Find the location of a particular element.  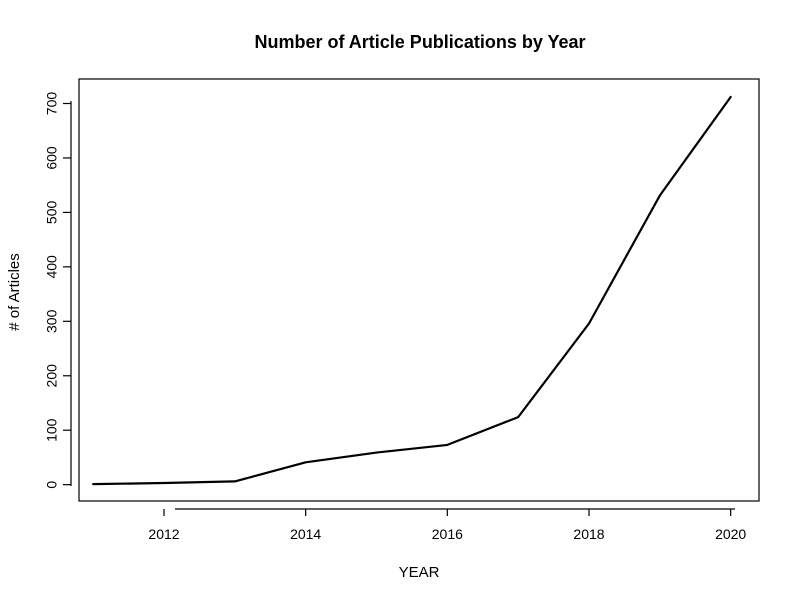

y-tick-label: 400 is located at coordinates (52, 267).